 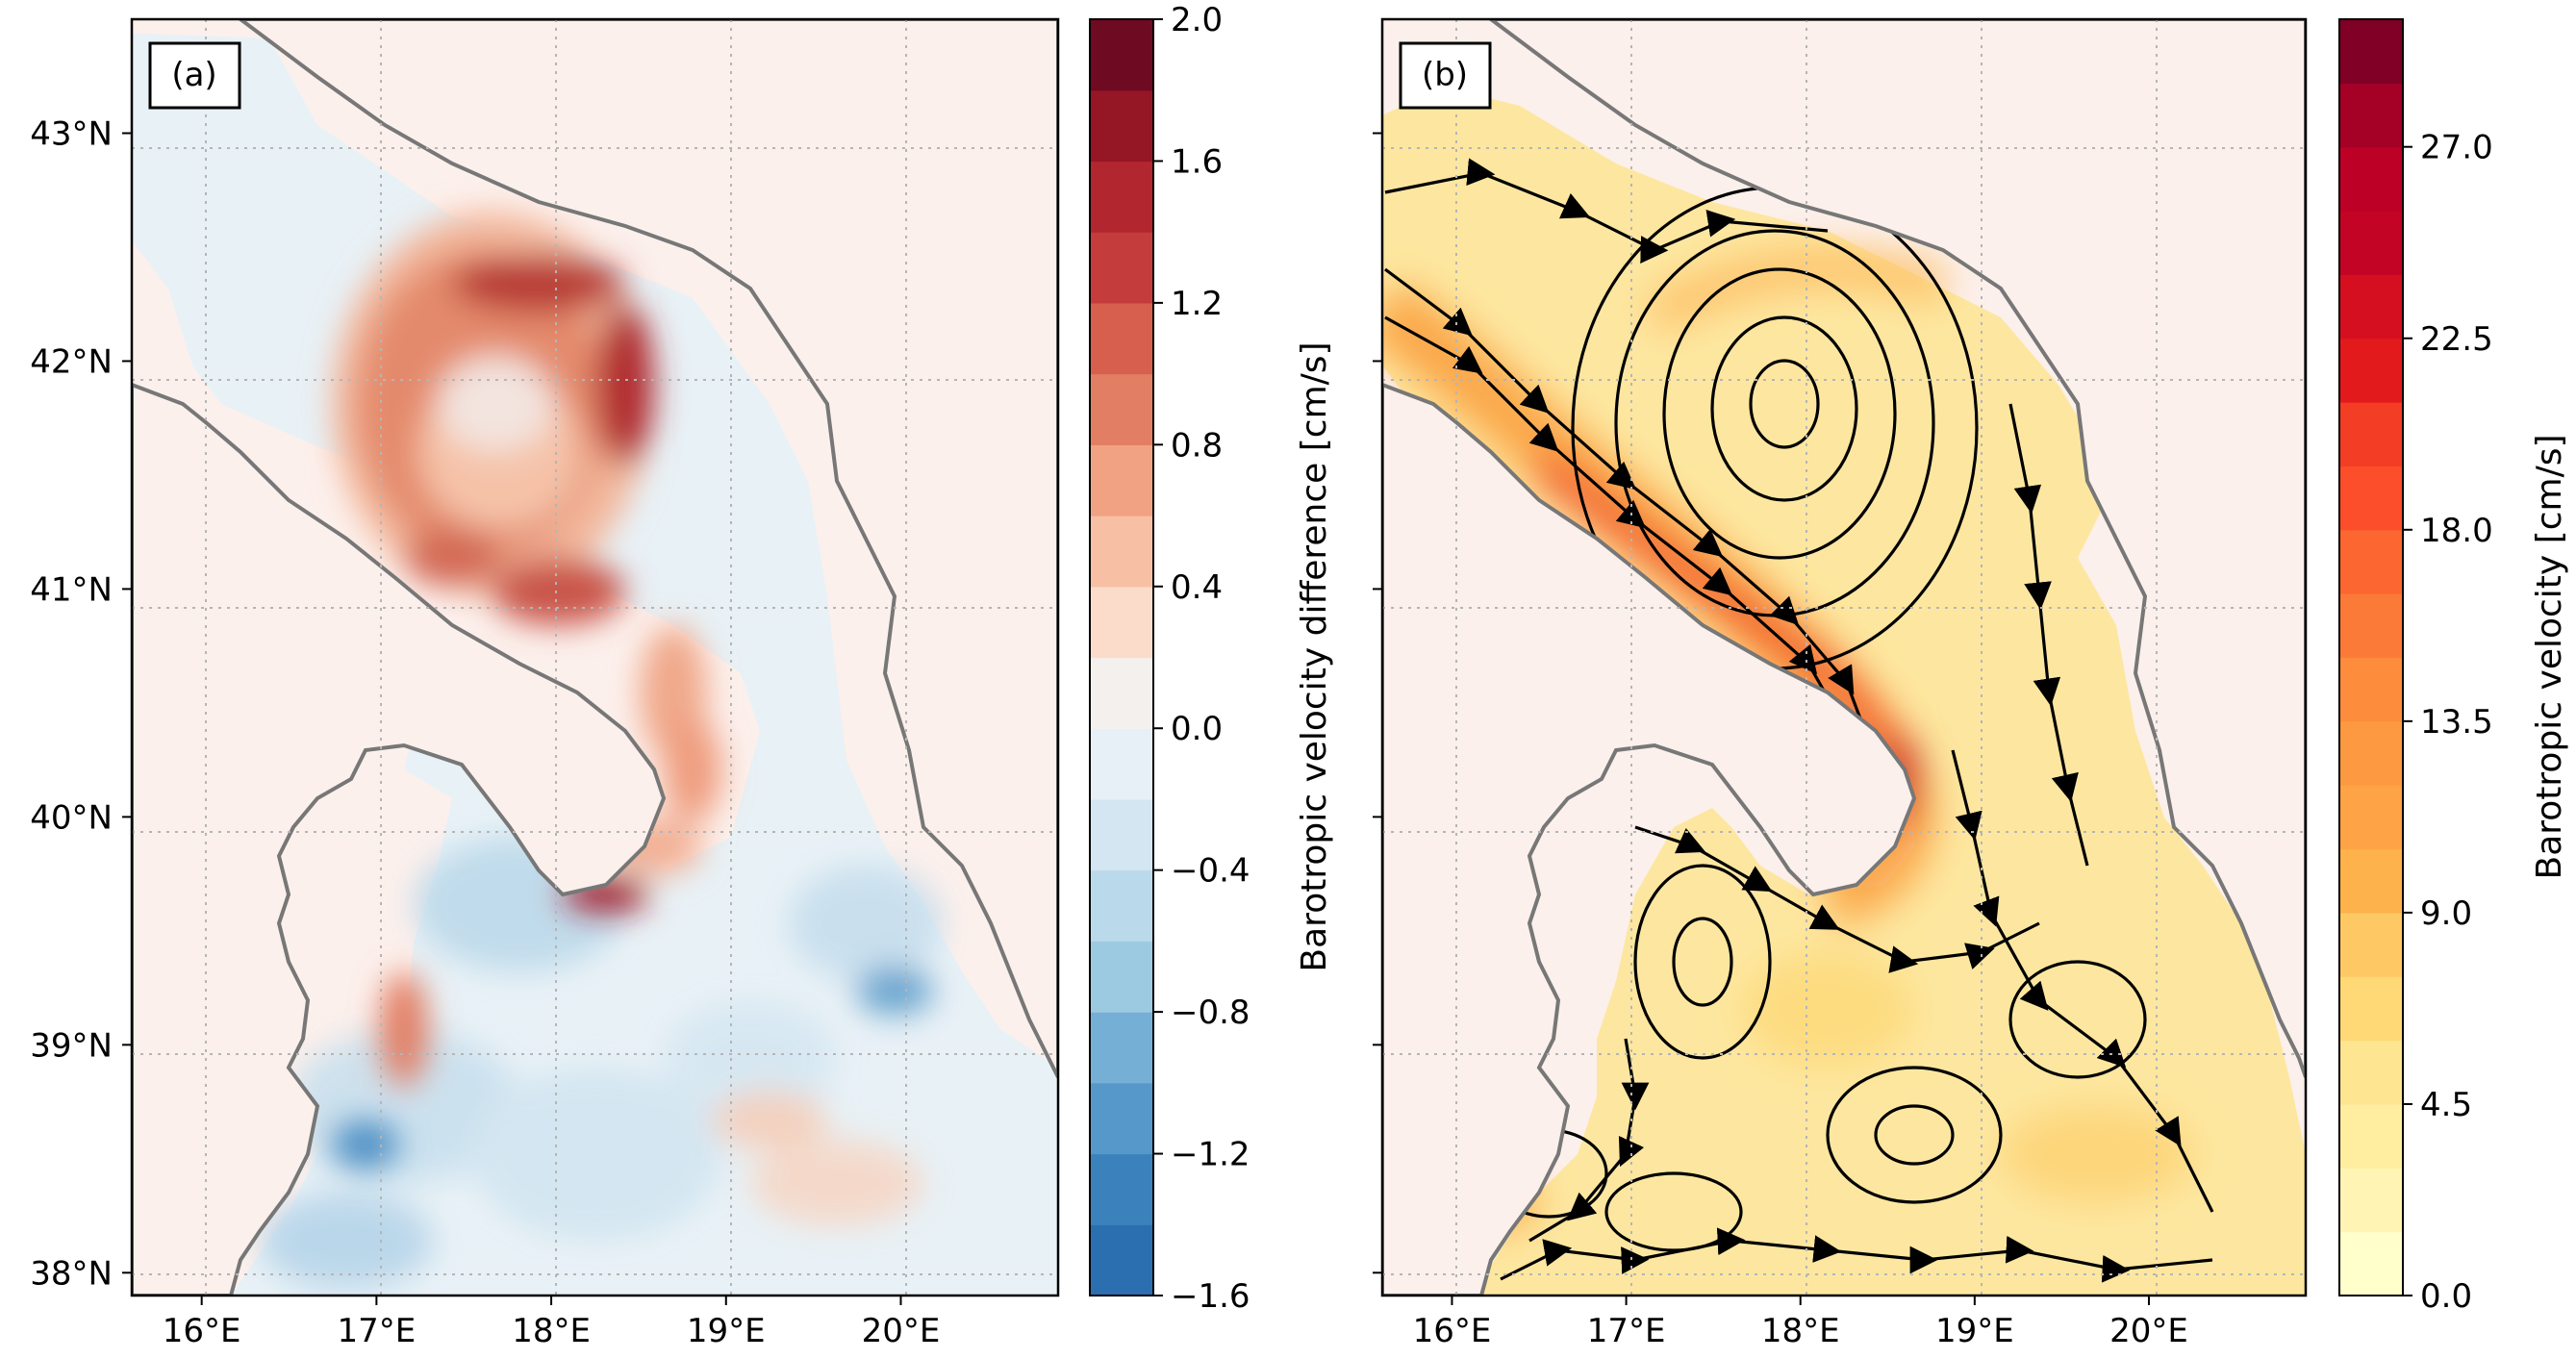 What do you see at coordinates (1445, 75) in the screenshot?
I see `panel-b-label: (b)` at bounding box center [1445, 75].